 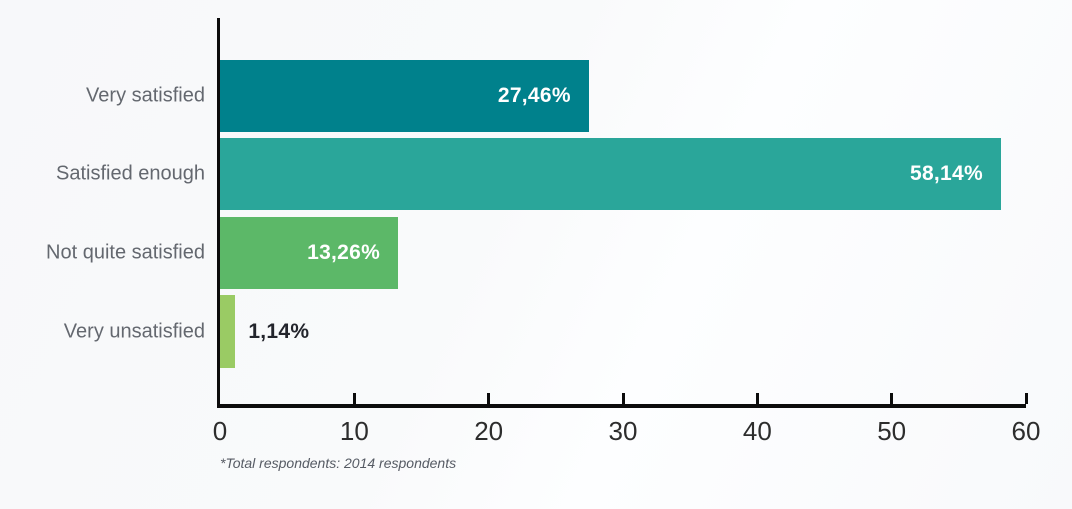 What do you see at coordinates (134, 331) in the screenshot?
I see `category-label: Very unsatisfied` at bounding box center [134, 331].